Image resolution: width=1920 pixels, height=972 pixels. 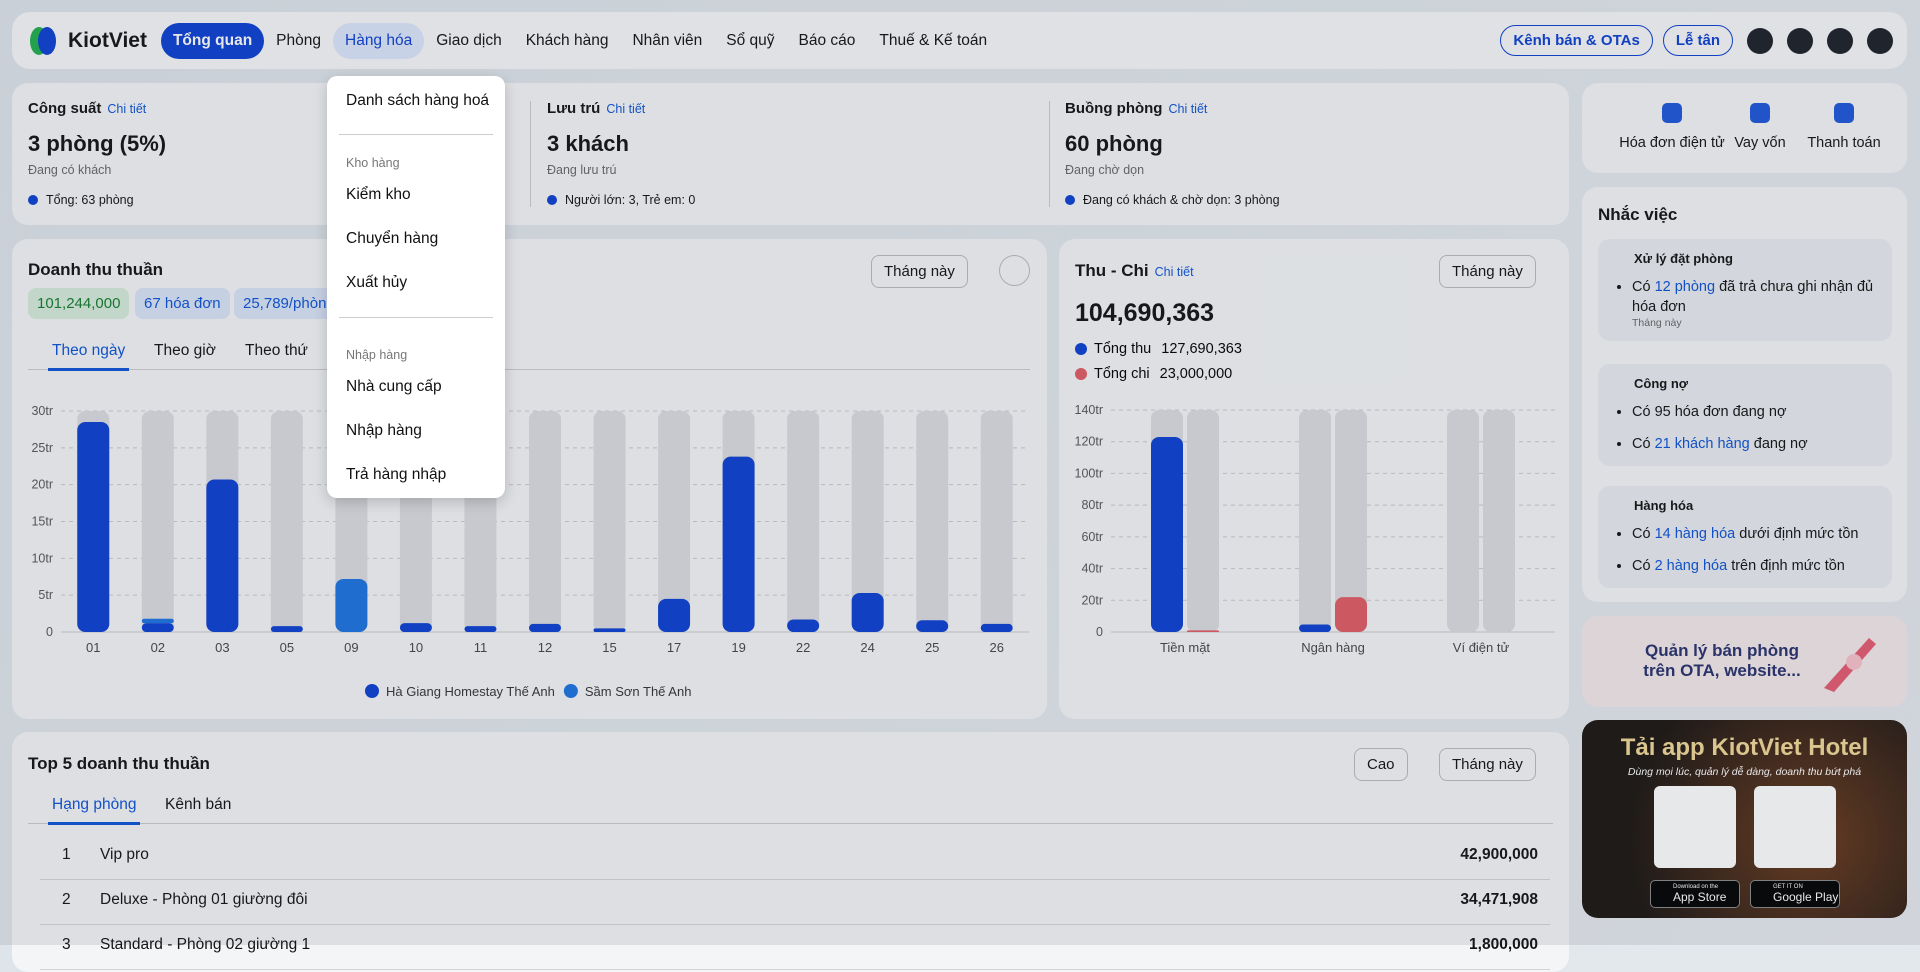 What do you see at coordinates (1697, 40) in the screenshot?
I see `reception-button: Lễ tân` at bounding box center [1697, 40].